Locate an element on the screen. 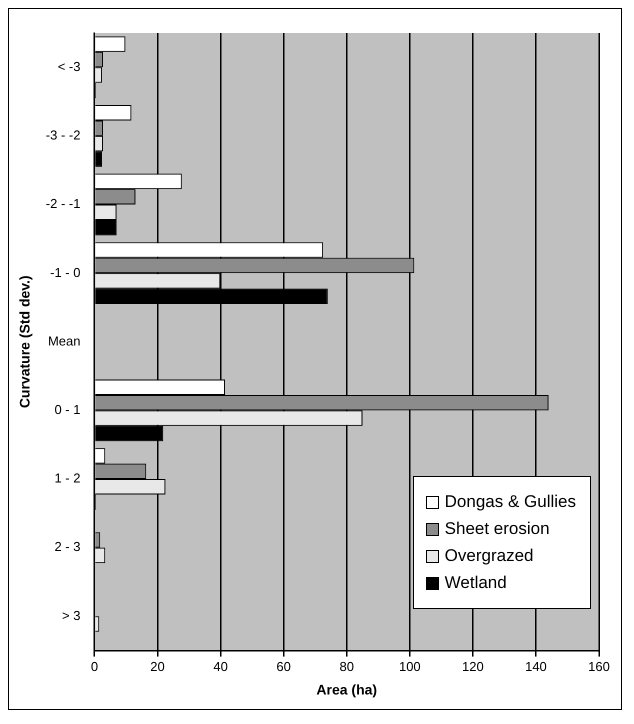  y-tick-label: > 3 is located at coordinates (71, 615).